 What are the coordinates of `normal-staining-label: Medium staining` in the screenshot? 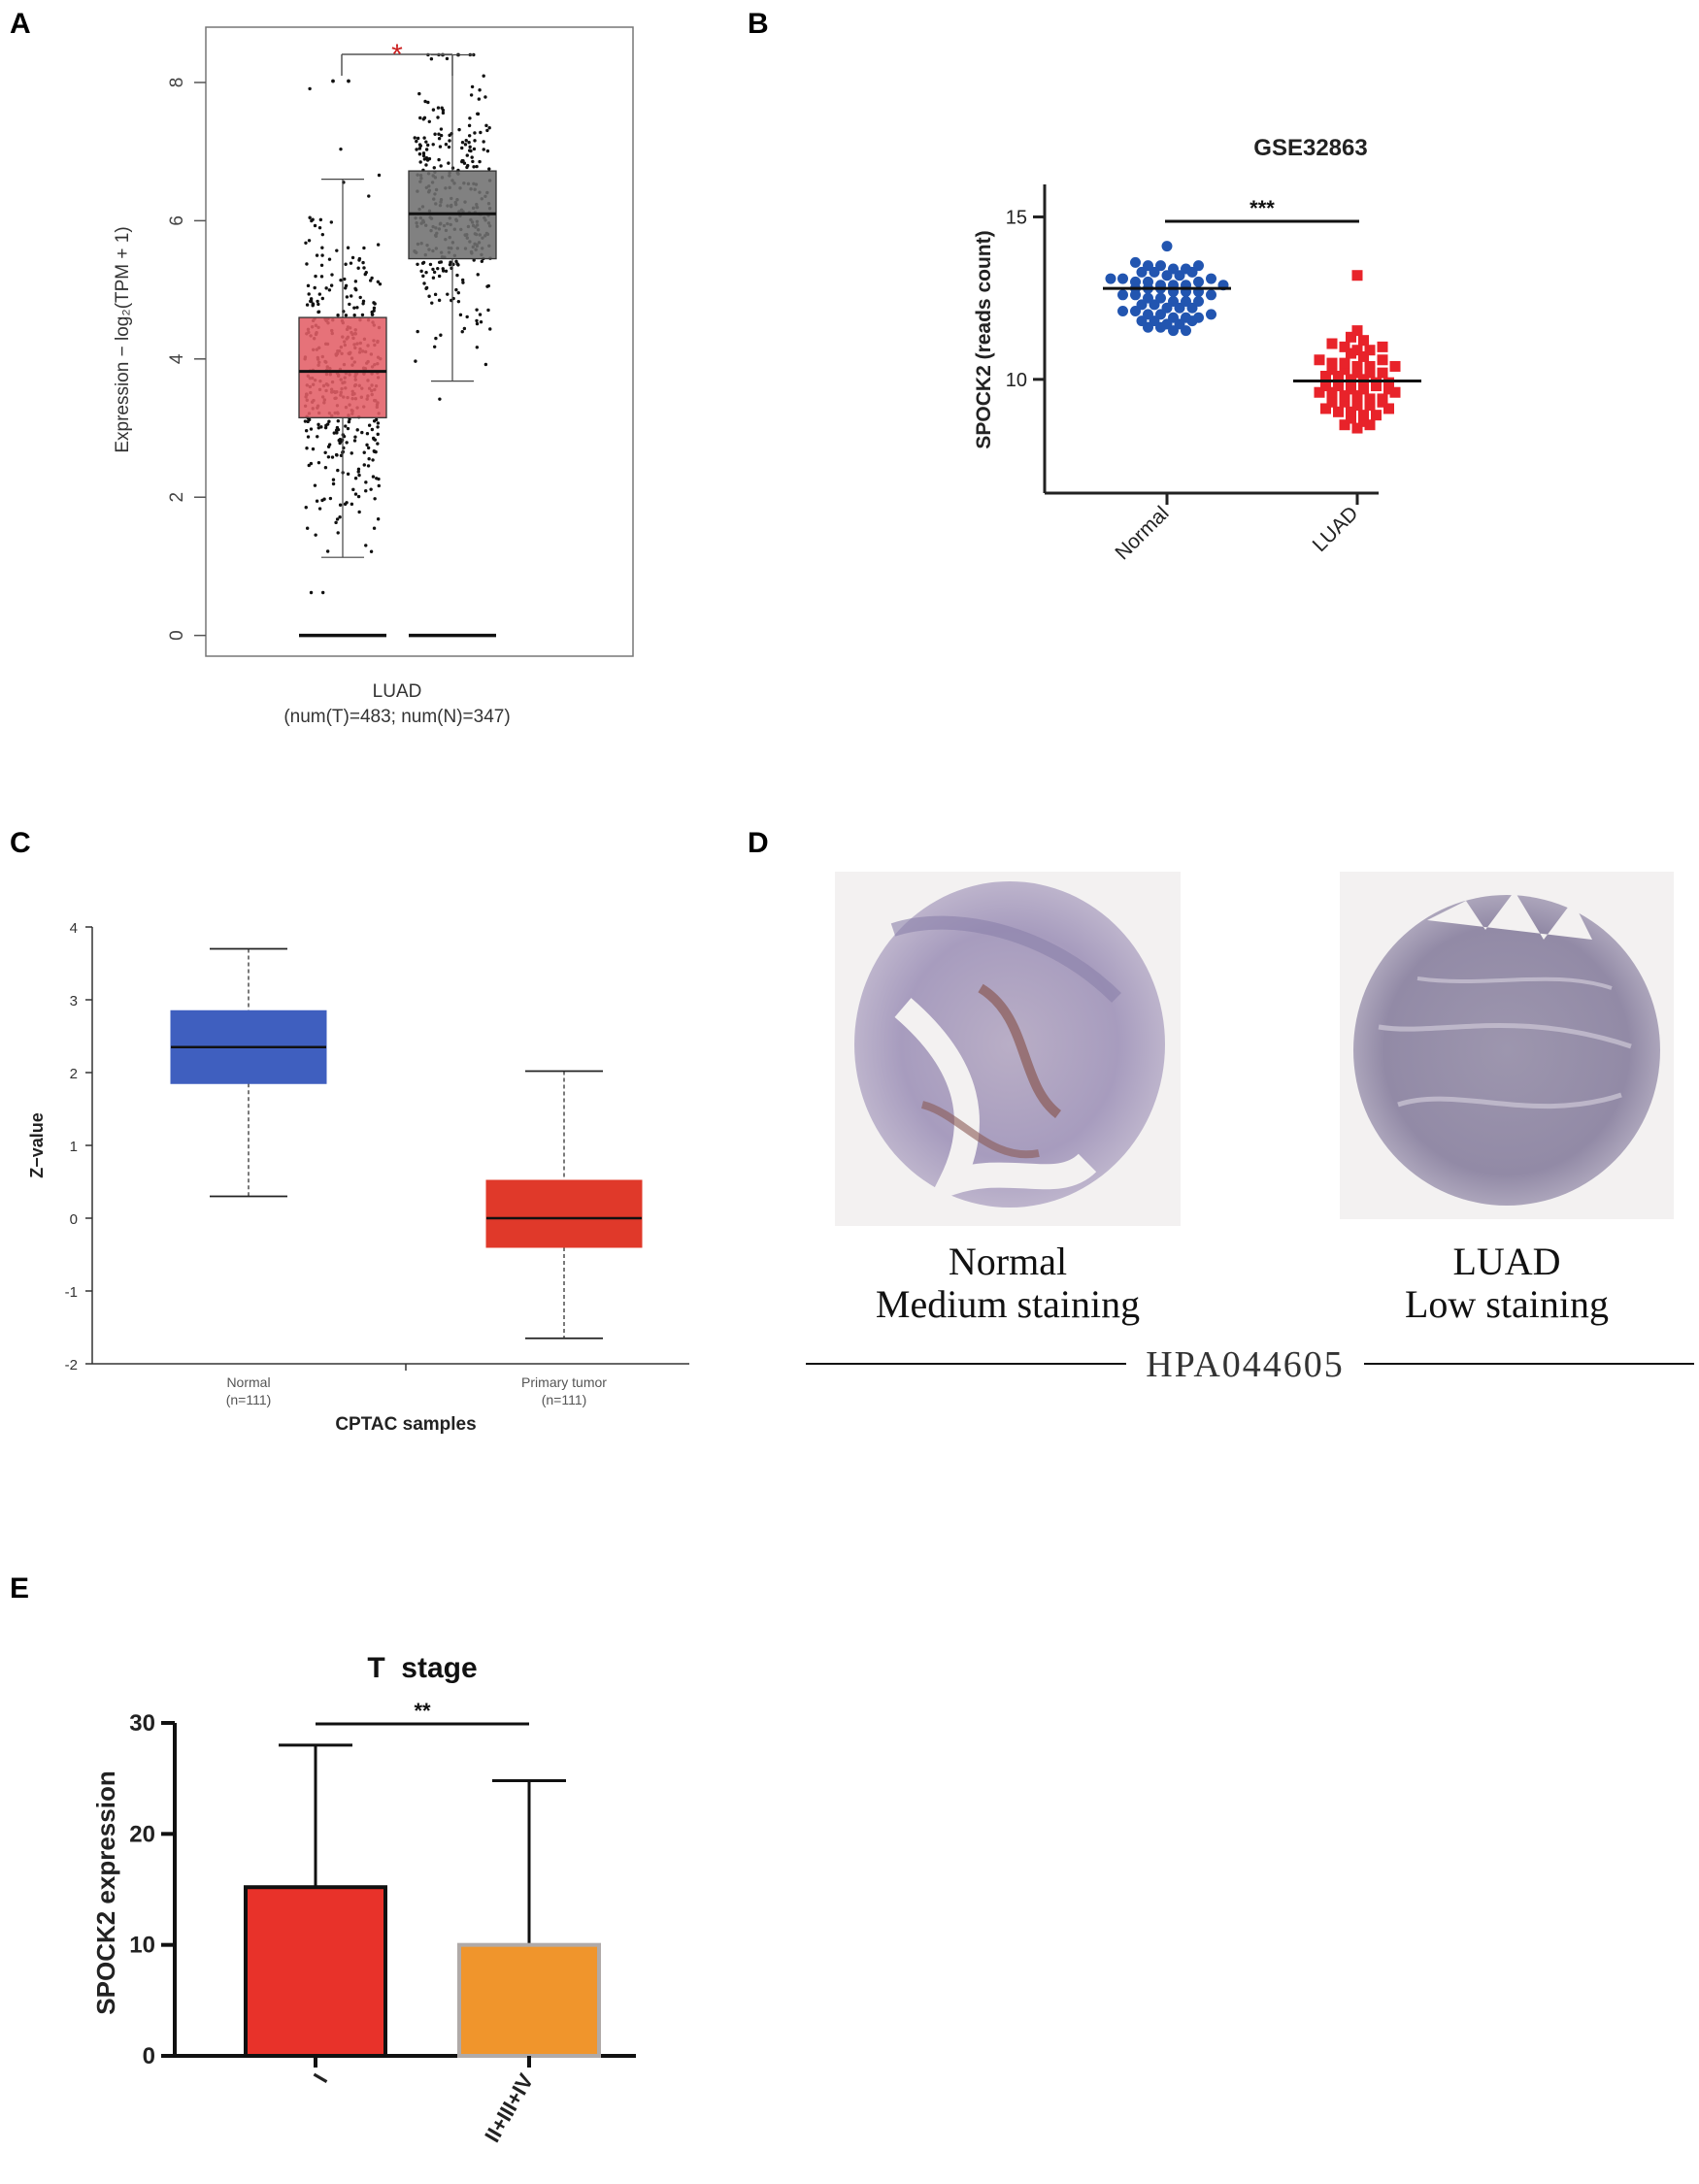 It's located at (1008, 1304).